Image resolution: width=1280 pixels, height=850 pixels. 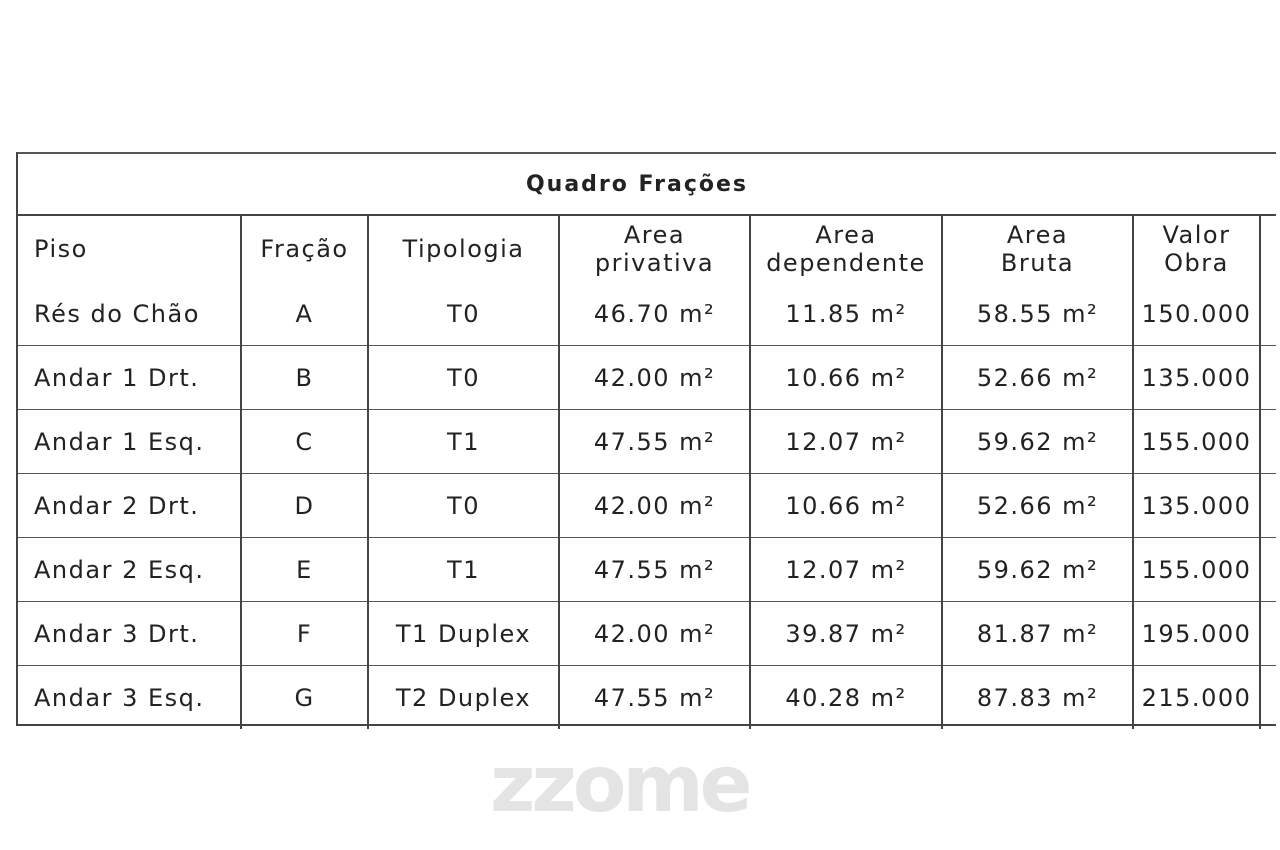 I want to click on cell-fracao: A, so click(x=305, y=314).